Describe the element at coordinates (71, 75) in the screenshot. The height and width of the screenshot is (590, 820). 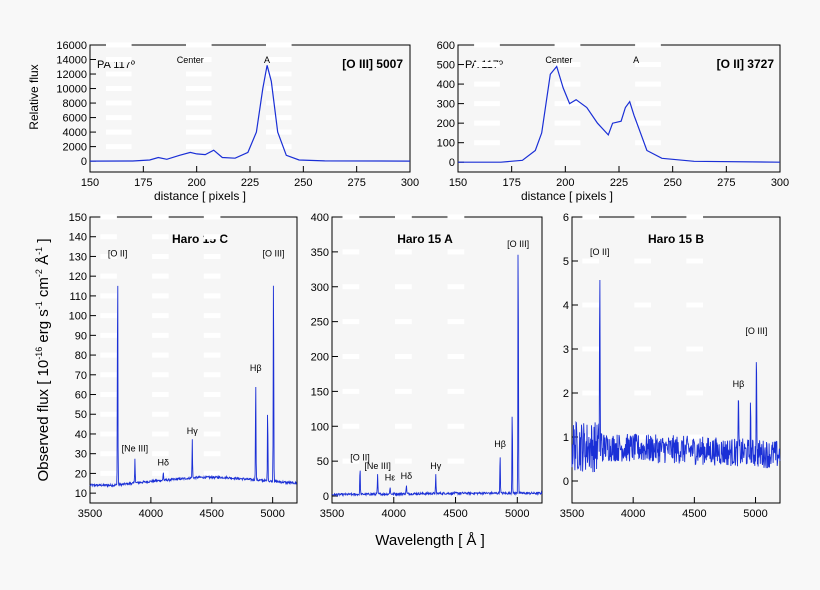
I see `y-tick-label: 12000` at that location.